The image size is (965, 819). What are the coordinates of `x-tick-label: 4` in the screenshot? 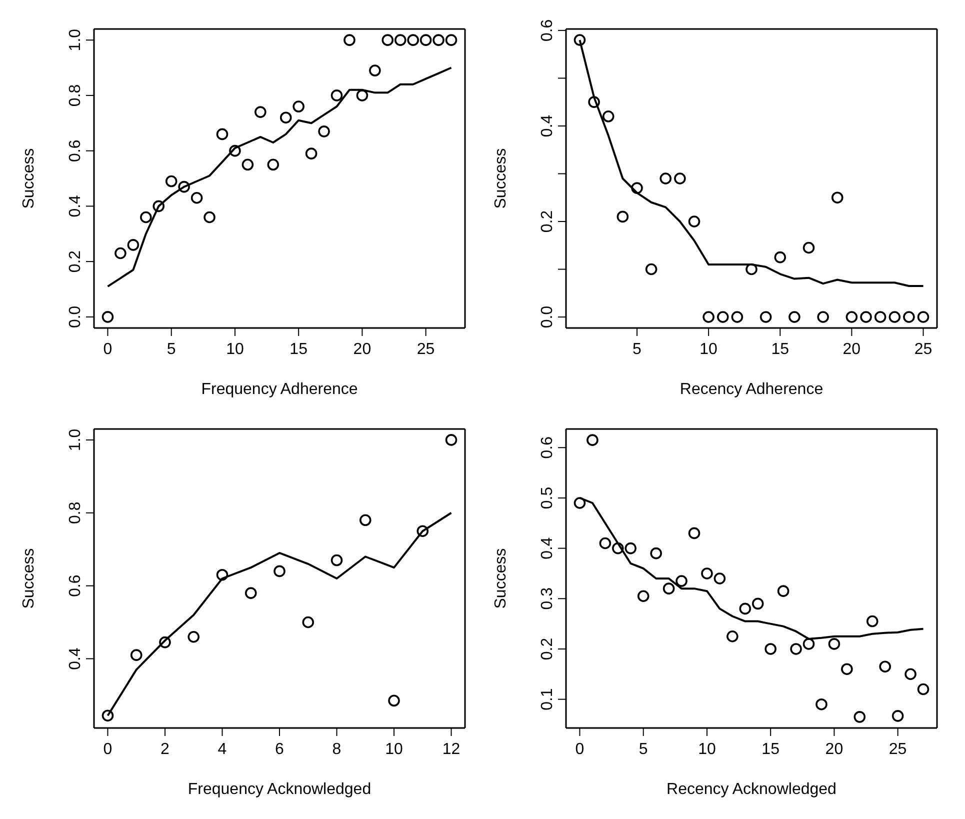 It's located at (222, 749).